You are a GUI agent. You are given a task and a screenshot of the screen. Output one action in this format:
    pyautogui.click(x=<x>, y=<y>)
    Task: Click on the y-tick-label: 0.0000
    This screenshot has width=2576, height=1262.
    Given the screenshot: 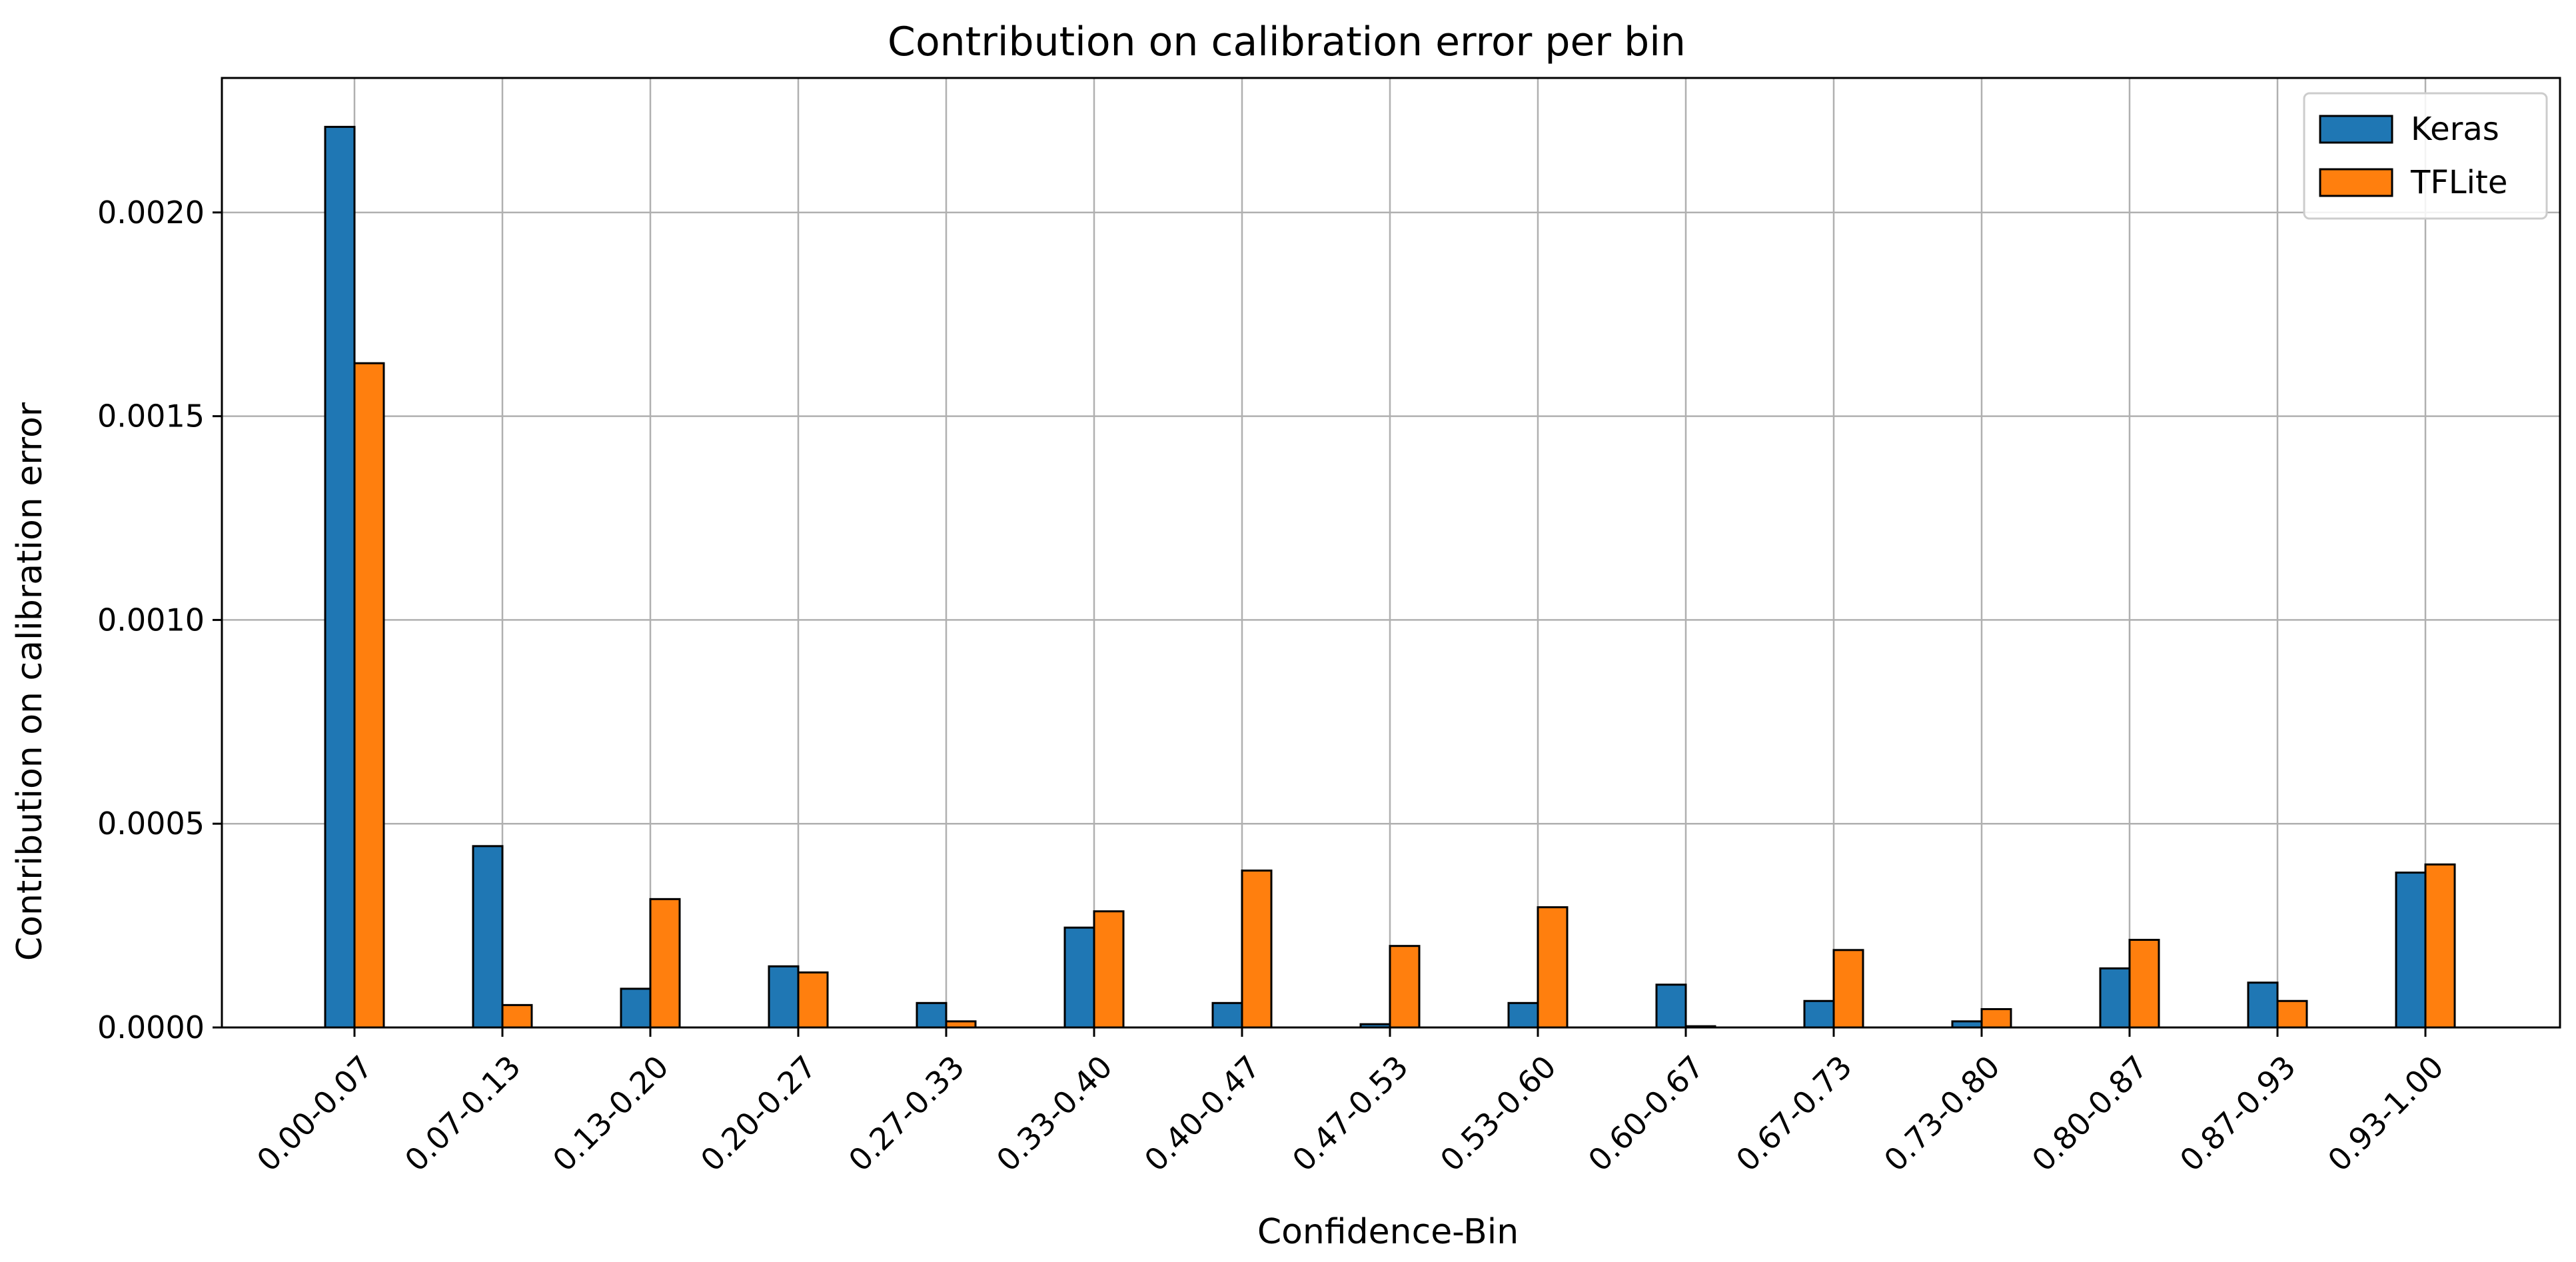 What is the action you would take?
    pyautogui.click(x=151, y=1027)
    